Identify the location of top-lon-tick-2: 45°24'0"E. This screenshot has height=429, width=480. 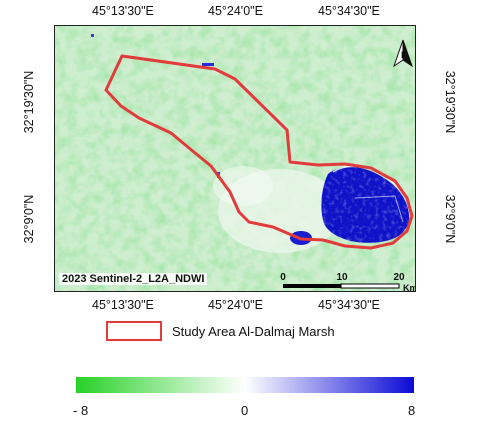
(235, 11).